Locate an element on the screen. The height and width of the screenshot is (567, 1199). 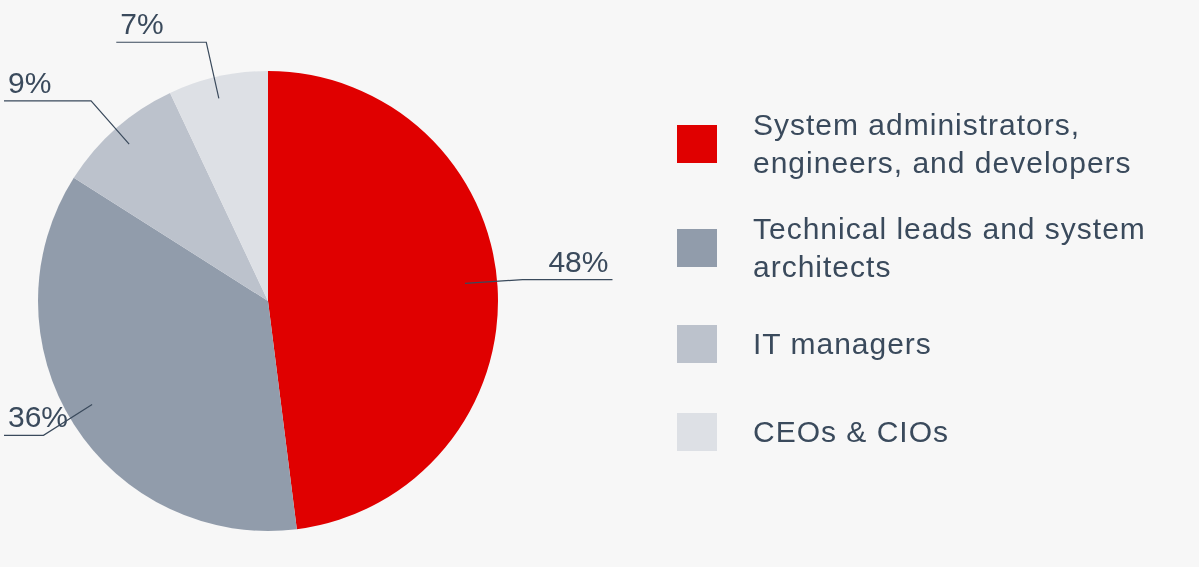
legend-label: CEOs & CIOs is located at coordinates (851, 431).